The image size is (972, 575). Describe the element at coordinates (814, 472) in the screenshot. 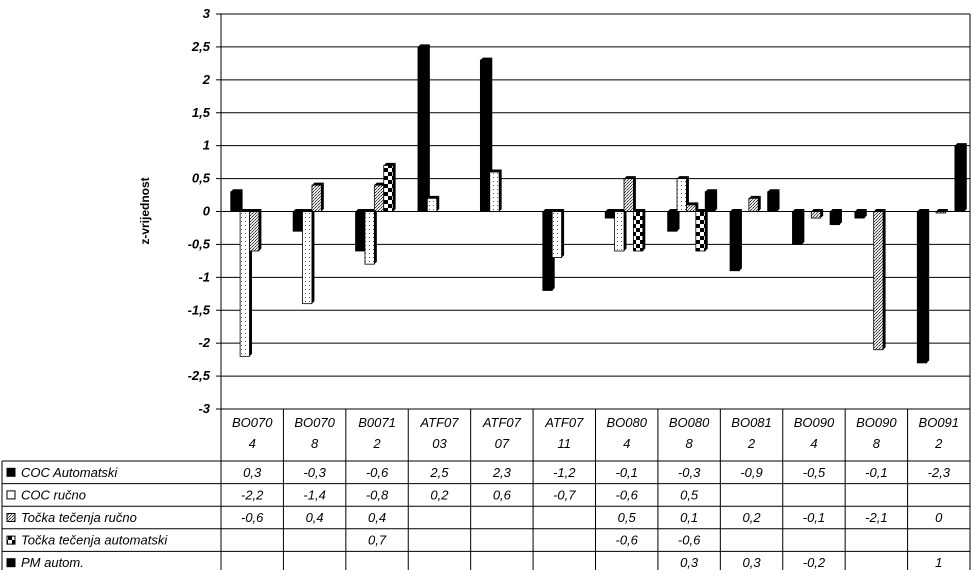

I see `data-label: -0,5` at that location.